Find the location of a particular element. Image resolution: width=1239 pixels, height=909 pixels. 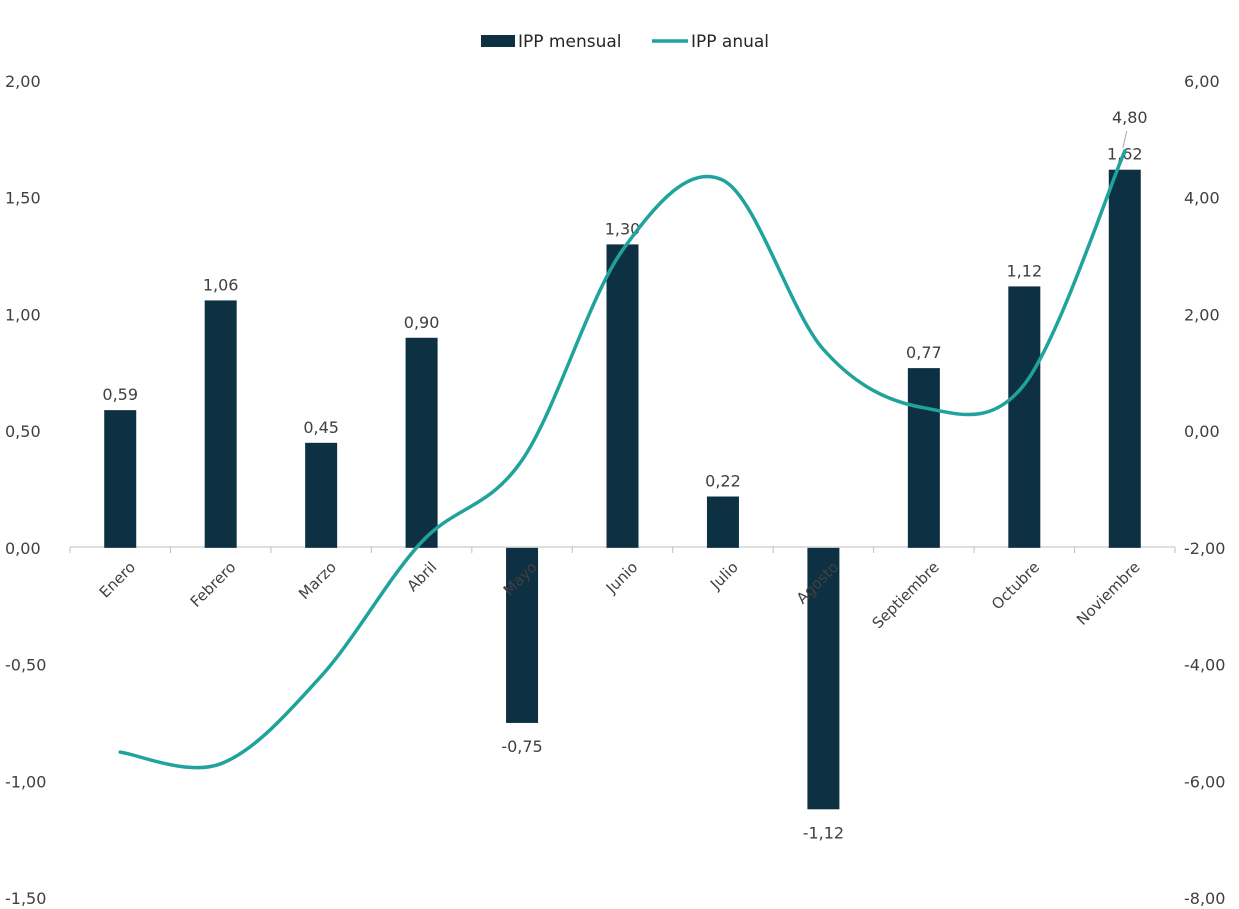

line-label-leader is located at coordinates (1125, 139).